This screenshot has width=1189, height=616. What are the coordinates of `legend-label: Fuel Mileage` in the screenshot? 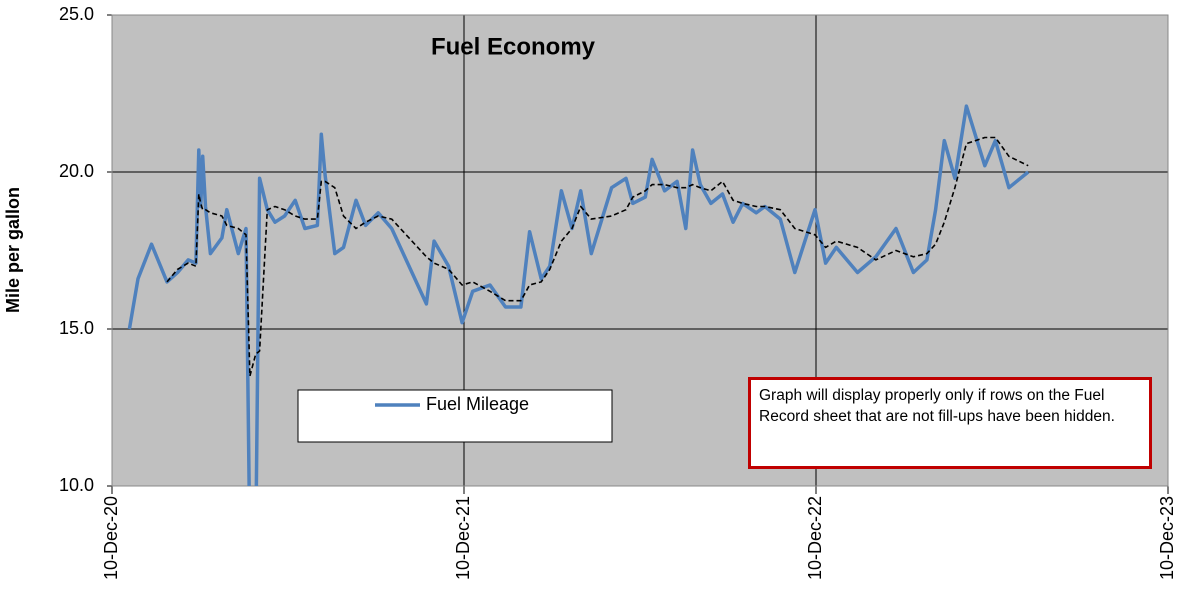 It's located at (477, 404).